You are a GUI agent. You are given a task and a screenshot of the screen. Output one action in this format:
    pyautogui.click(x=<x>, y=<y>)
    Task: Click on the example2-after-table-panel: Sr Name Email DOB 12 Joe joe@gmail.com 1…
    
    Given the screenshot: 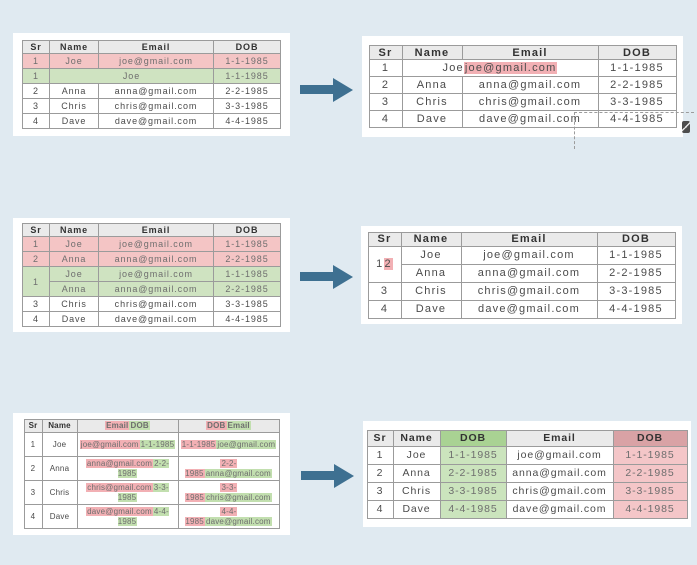 What is the action you would take?
    pyautogui.click(x=521, y=275)
    